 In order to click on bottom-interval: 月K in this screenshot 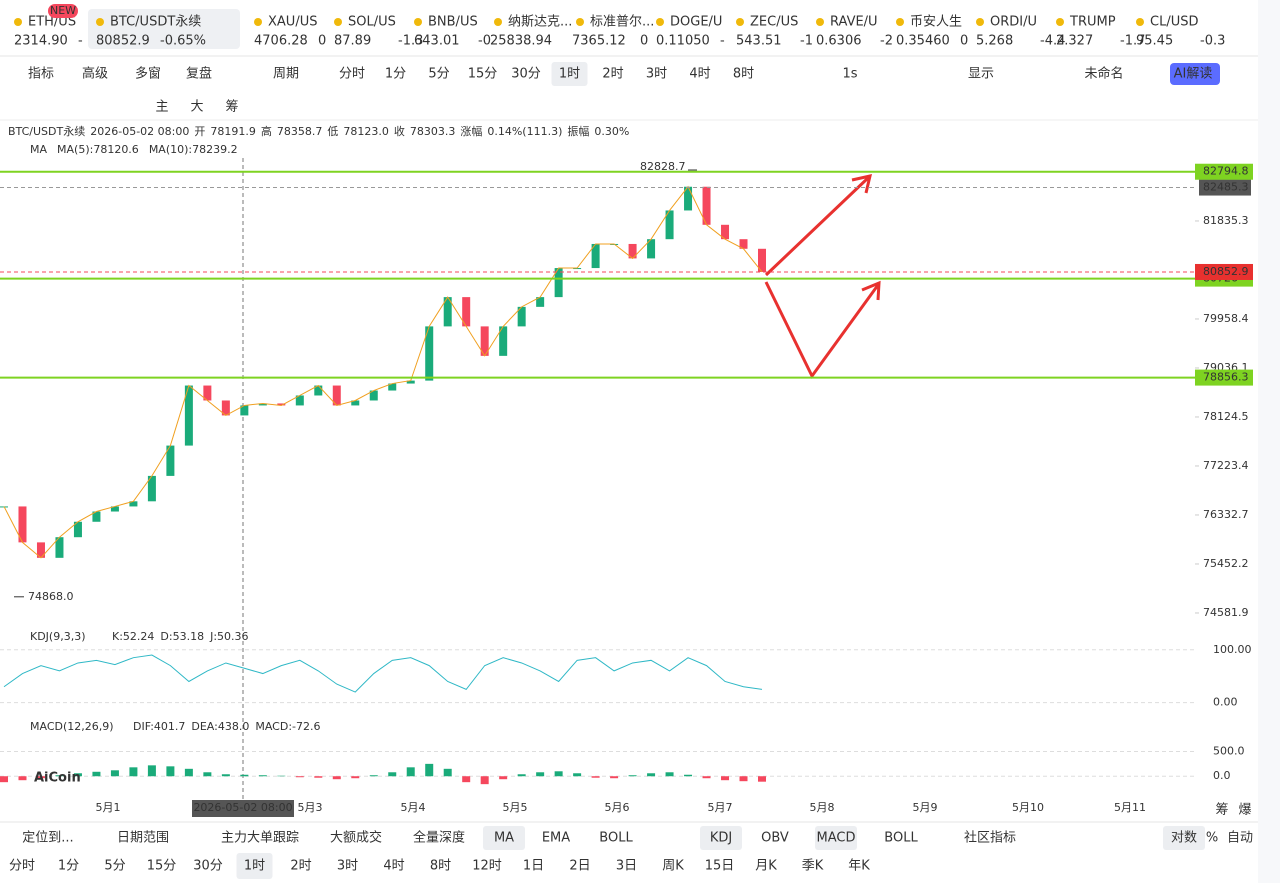, I will do `click(766, 866)`.